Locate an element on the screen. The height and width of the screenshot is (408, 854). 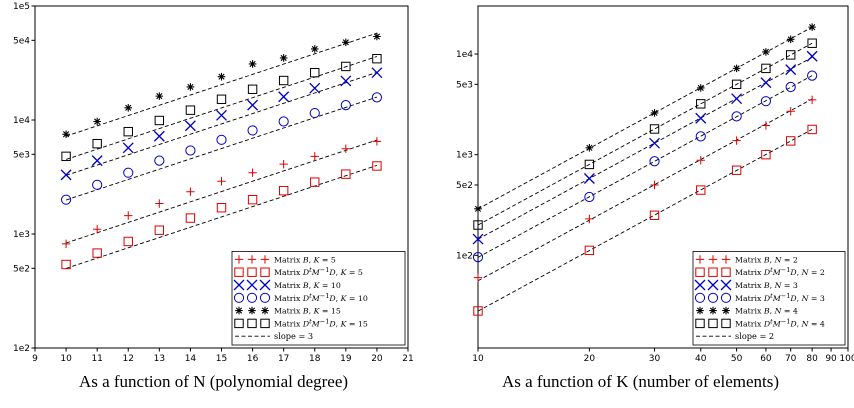
y-tick-label: 1e4 is located at coordinates (21, 121).